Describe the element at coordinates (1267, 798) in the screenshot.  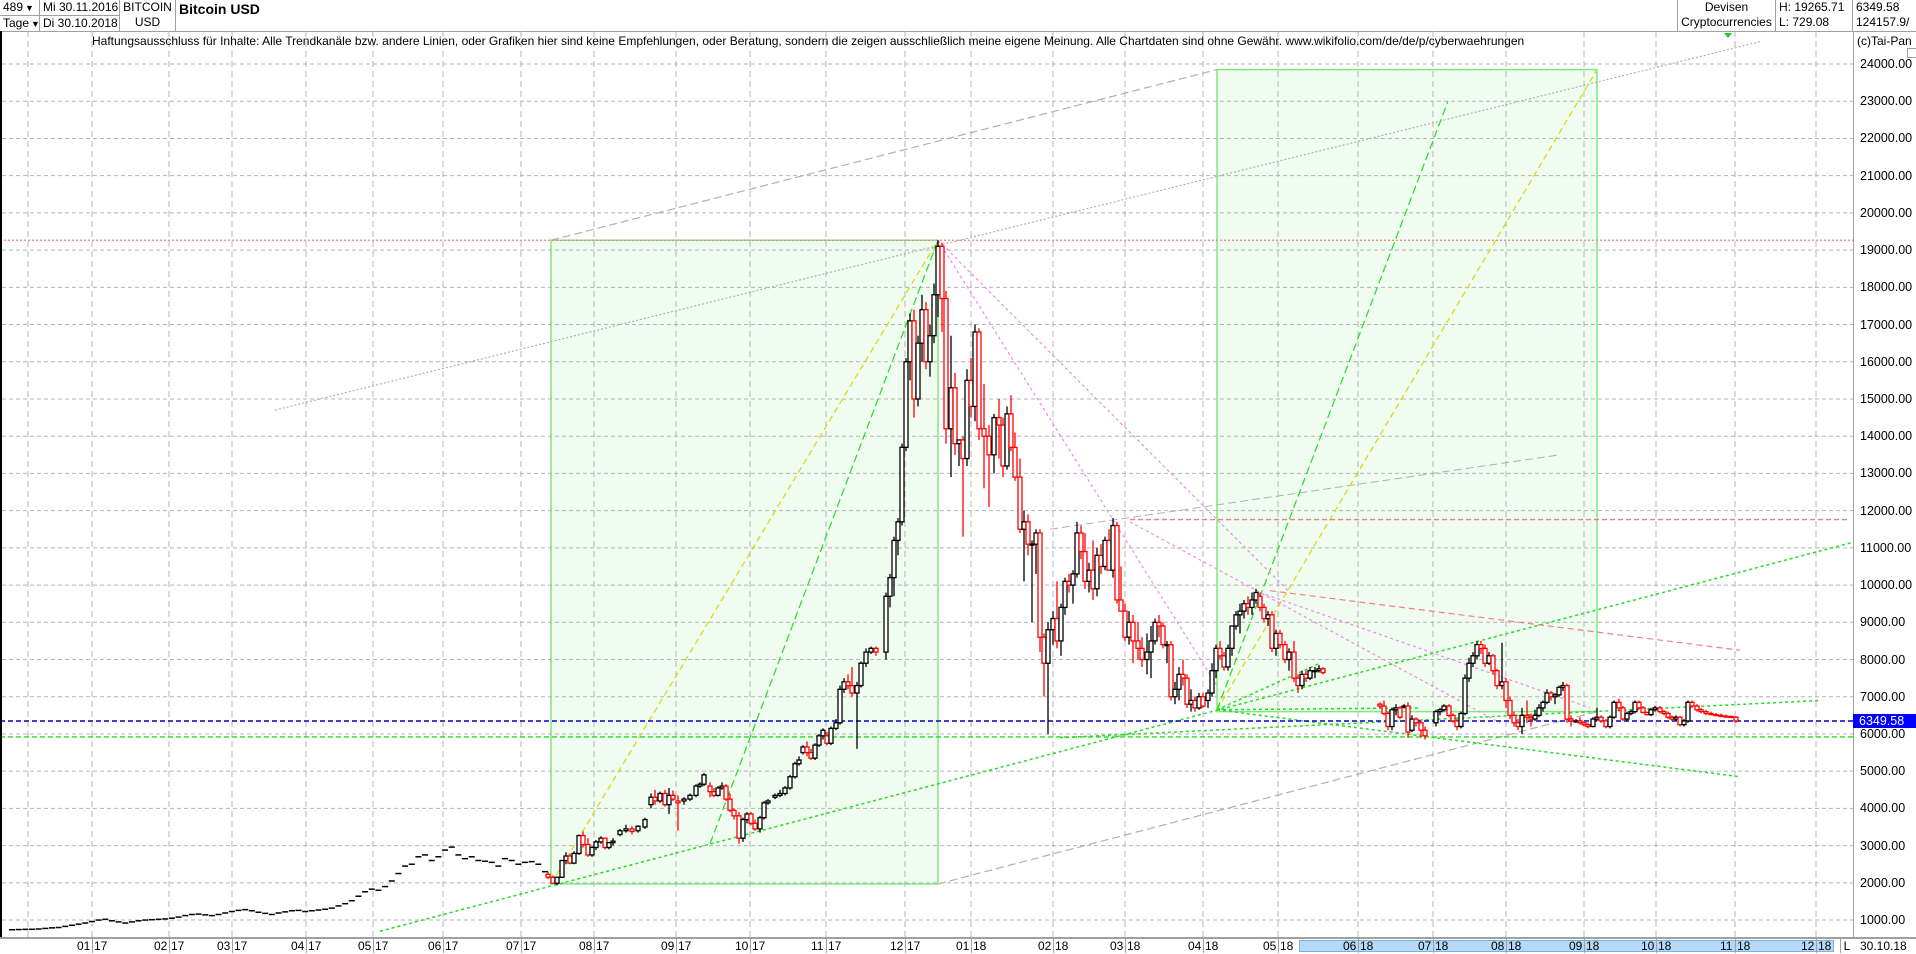
I see `trend-line-gray-lower` at that location.